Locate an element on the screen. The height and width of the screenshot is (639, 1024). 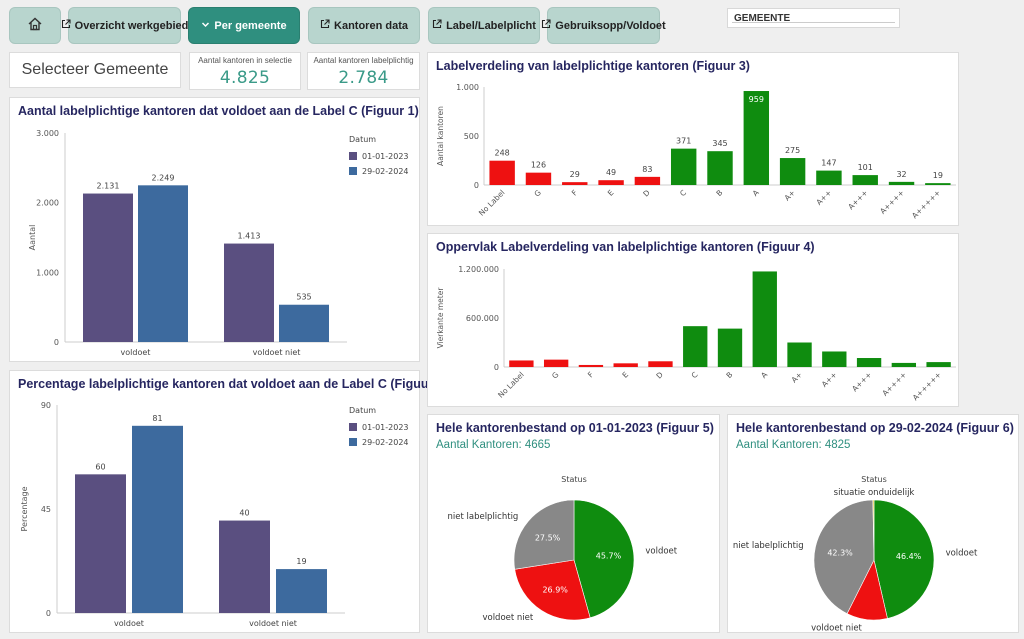
y-tick-label: 600.000 is located at coordinates (482, 318).